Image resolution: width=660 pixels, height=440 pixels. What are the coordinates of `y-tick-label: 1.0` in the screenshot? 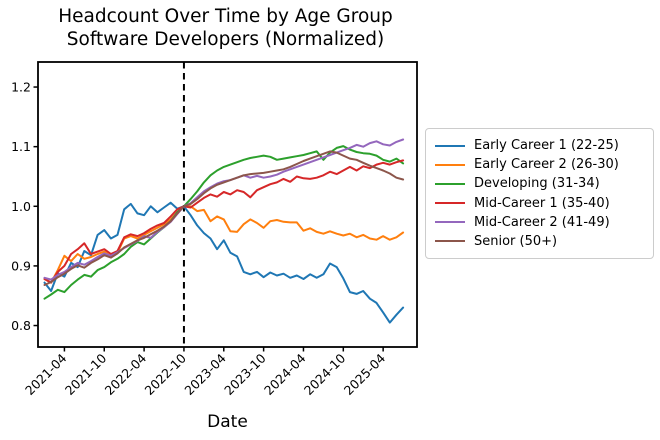 It's located at (21, 206).